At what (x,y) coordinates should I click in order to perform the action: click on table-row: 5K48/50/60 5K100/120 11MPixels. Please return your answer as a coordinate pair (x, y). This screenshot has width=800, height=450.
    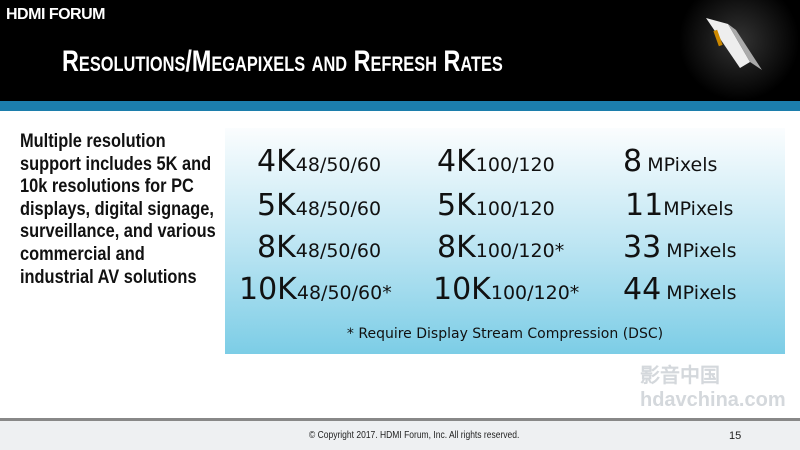
    Looking at the image, I should click on (505, 209).